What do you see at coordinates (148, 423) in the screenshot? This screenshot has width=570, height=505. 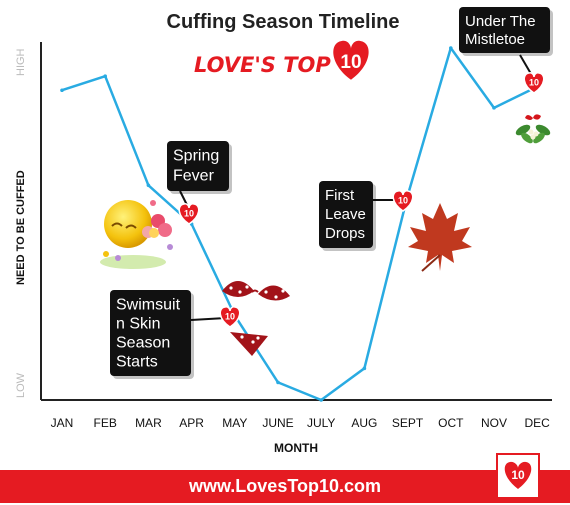 I see `x-tick-label: MAR` at bounding box center [148, 423].